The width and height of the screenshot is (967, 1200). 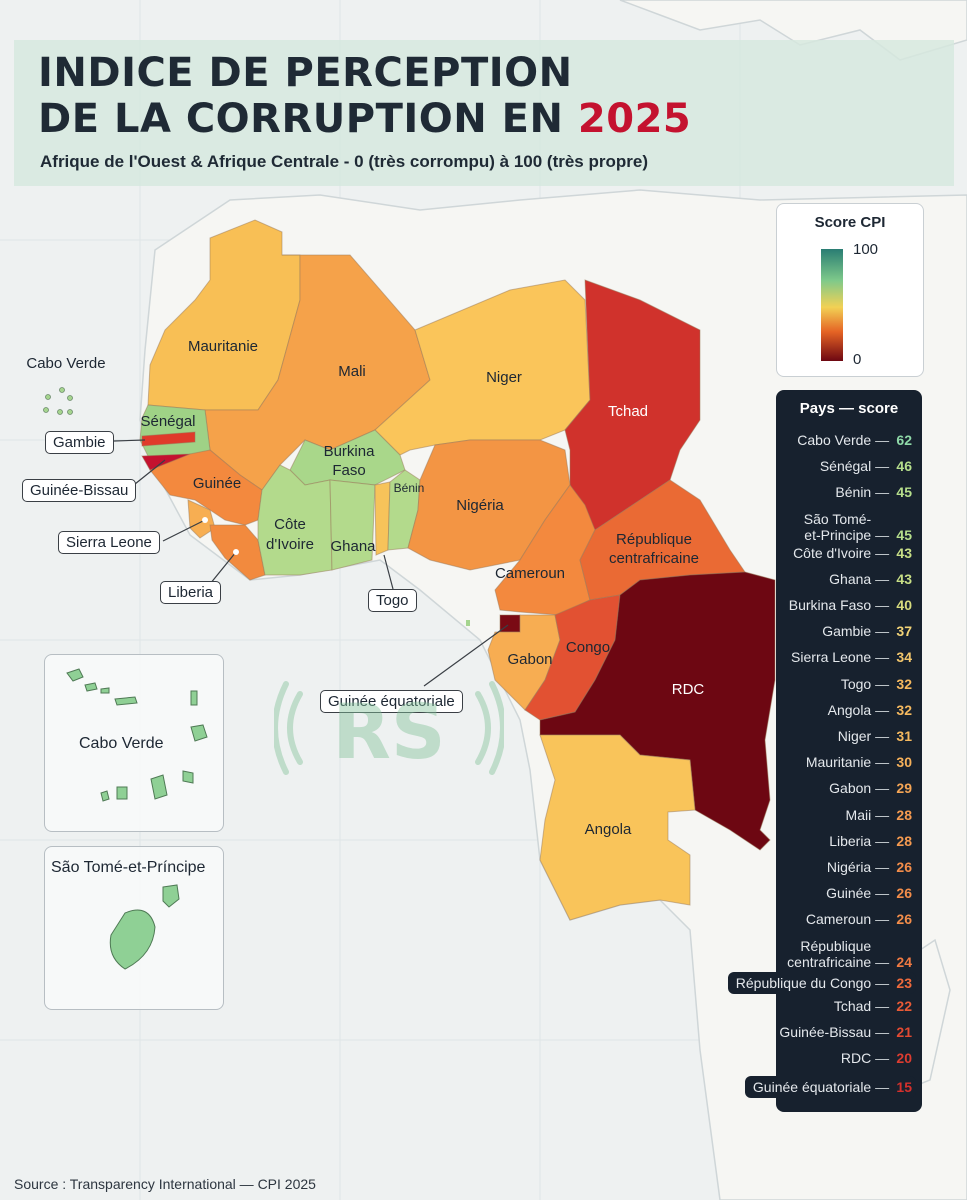 I want to click on label-rca-2: centrafricaine, so click(x=654, y=558).